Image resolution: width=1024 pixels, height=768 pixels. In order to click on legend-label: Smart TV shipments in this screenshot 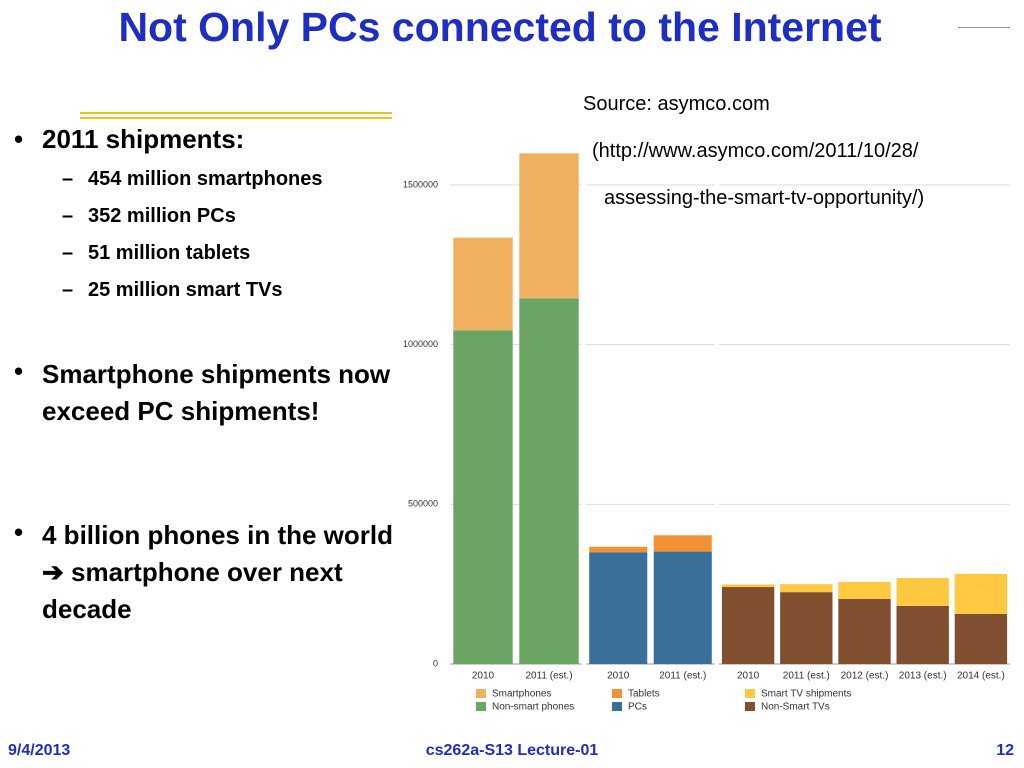, I will do `click(806, 694)`.